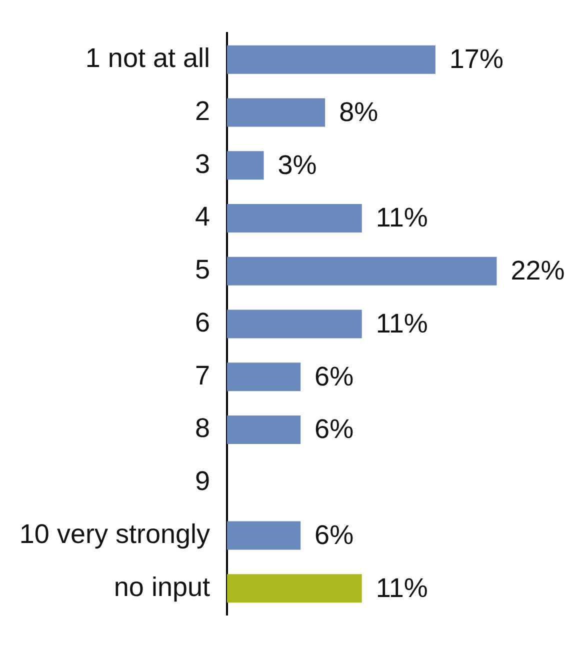 This screenshot has height=648, width=569. Describe the element at coordinates (476, 59) in the screenshot. I see `data-label: 17%` at that location.